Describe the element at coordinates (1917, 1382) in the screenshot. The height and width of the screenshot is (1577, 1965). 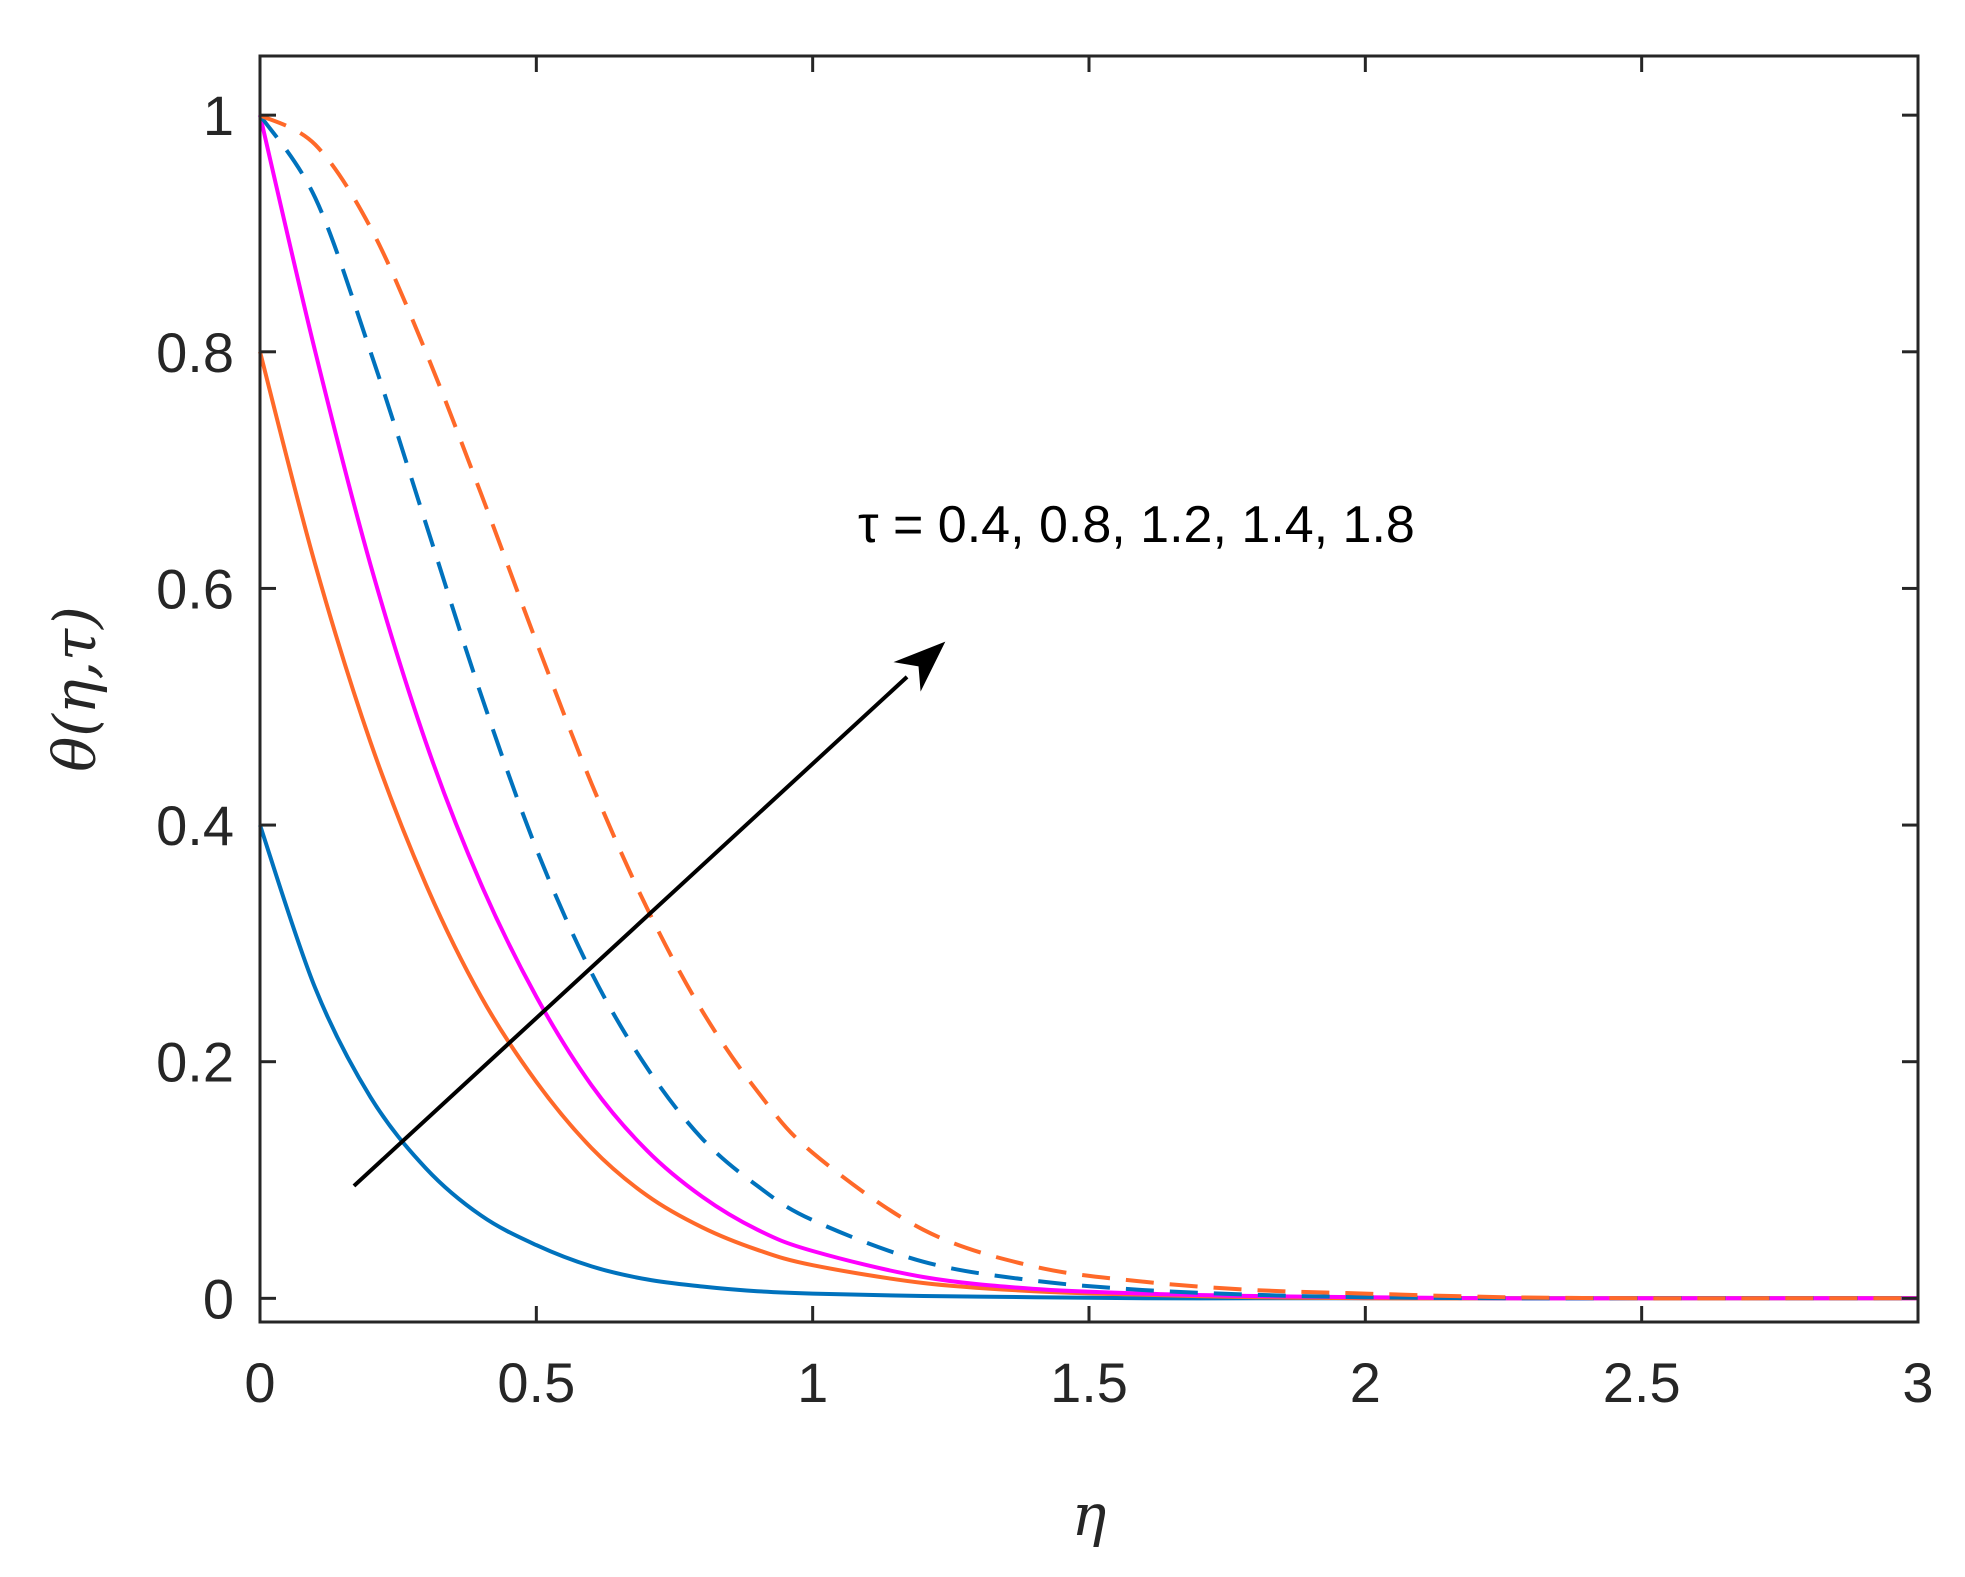
I see `x-tick-label: 3` at that location.